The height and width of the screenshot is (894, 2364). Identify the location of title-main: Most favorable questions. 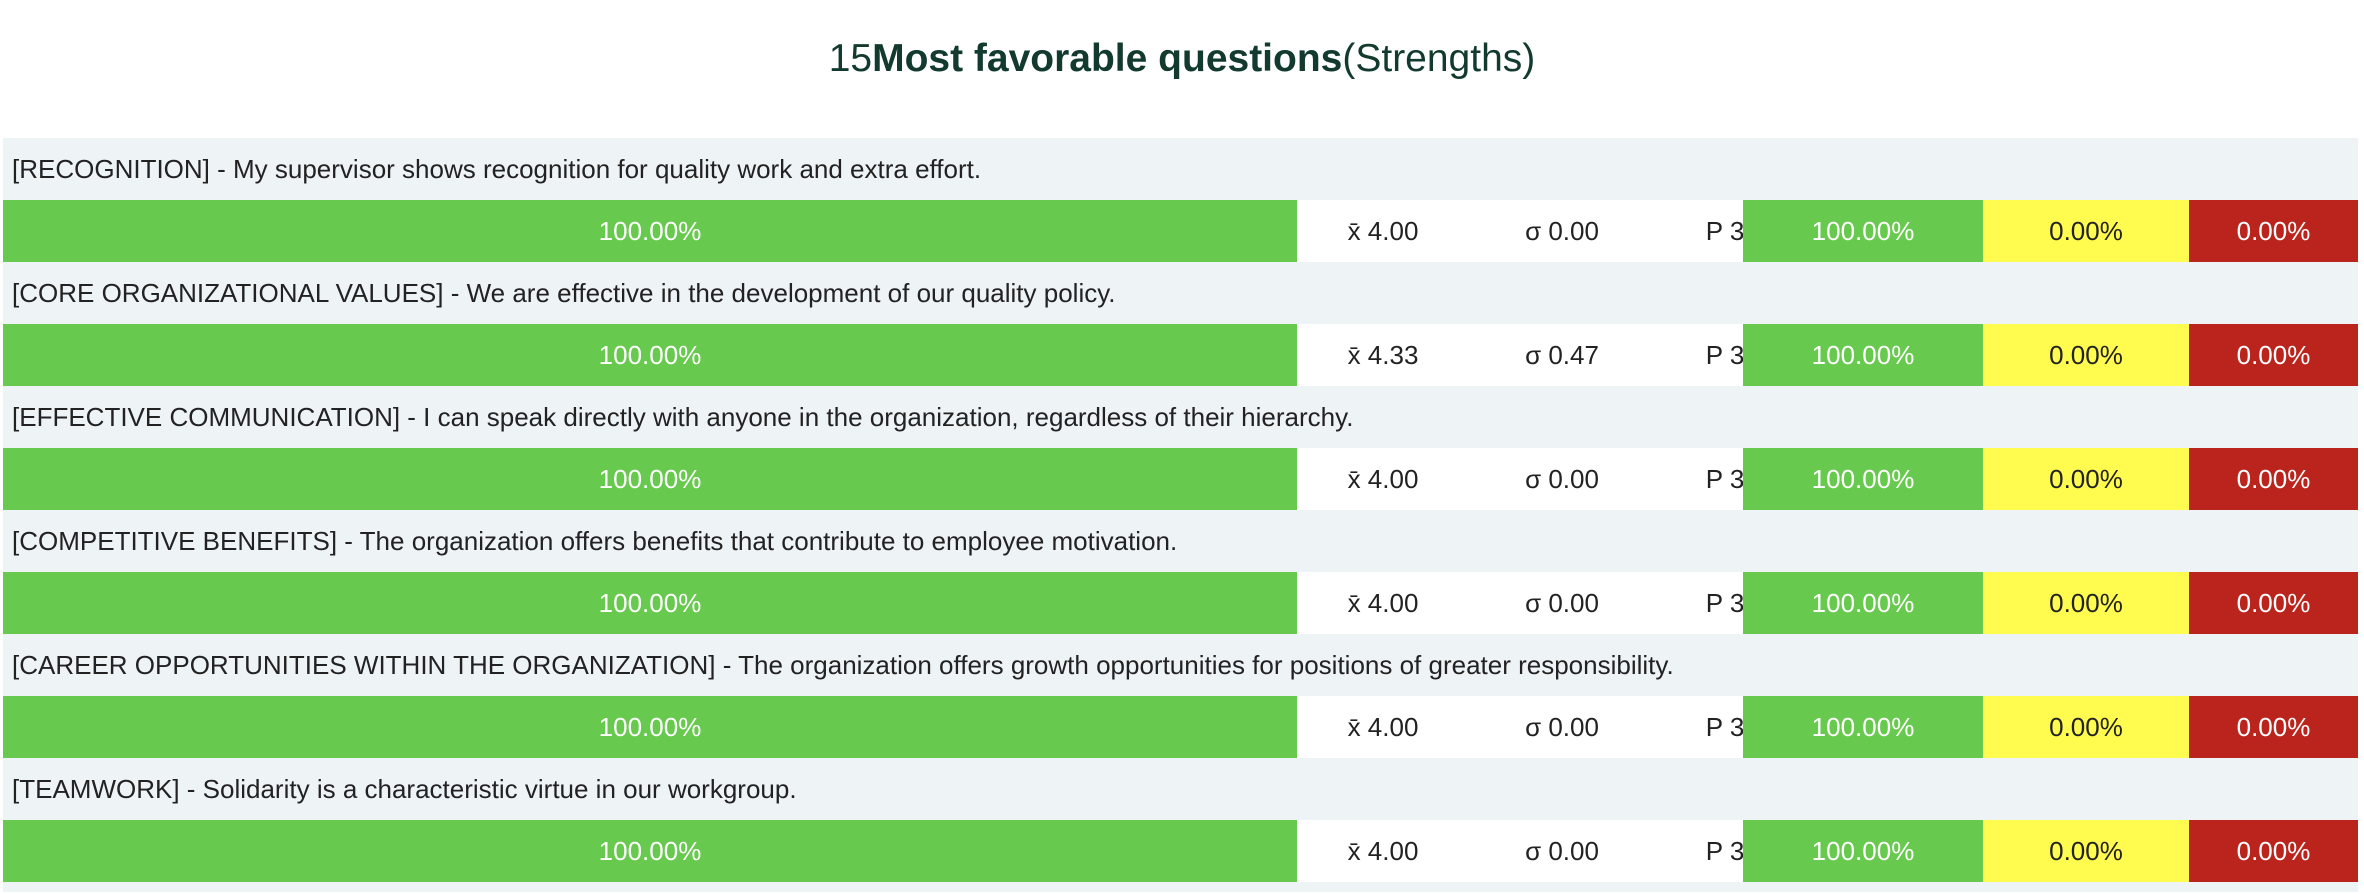
(1107, 58).